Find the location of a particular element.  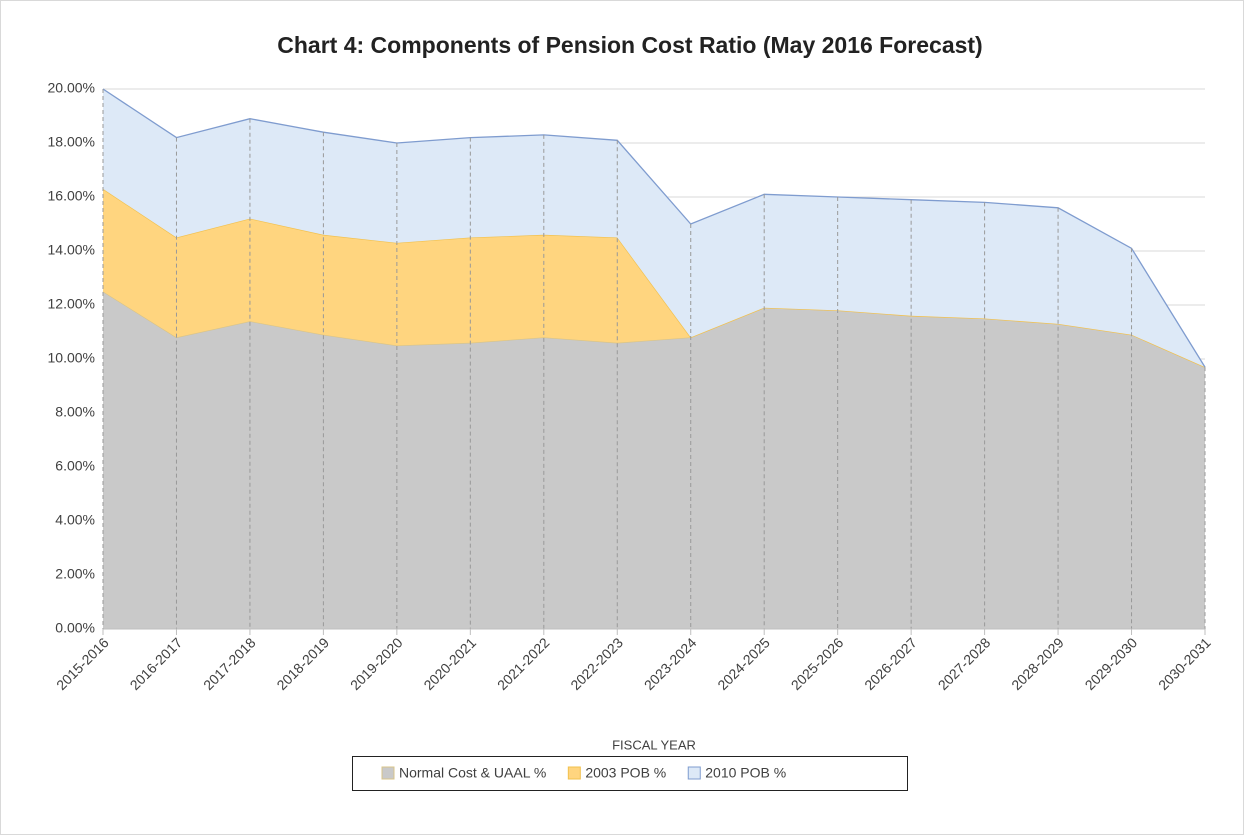

y-tick-label: 18.00% is located at coordinates (71, 142).